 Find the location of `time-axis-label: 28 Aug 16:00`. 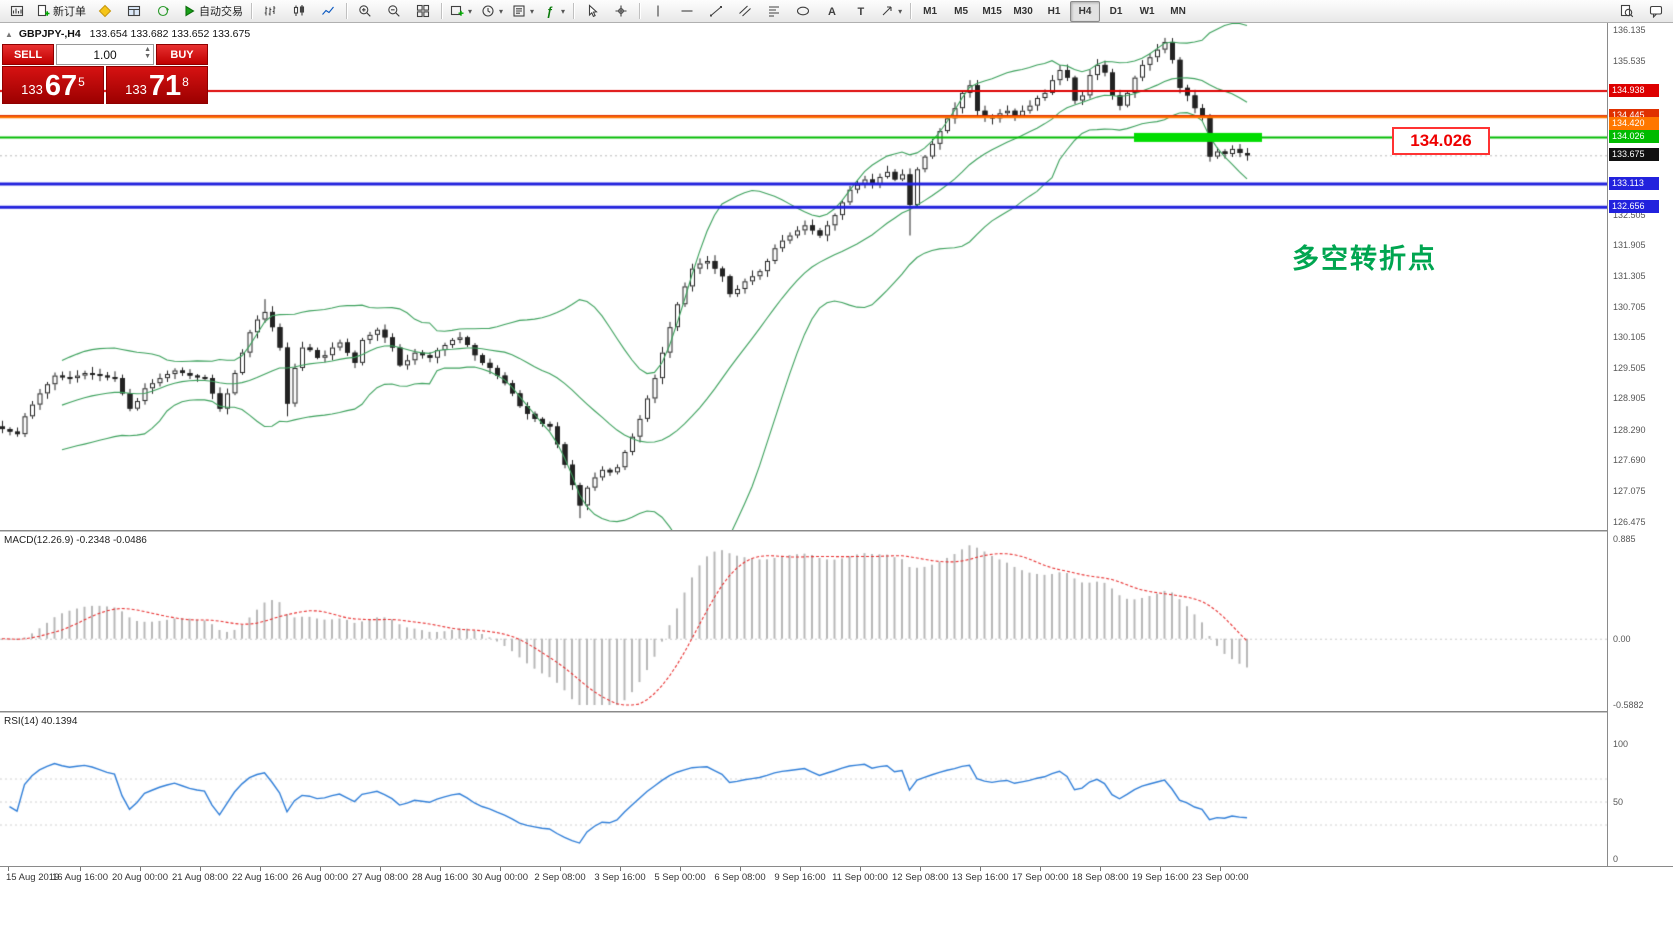

time-axis-label: 28 Aug 16:00 is located at coordinates (440, 877).